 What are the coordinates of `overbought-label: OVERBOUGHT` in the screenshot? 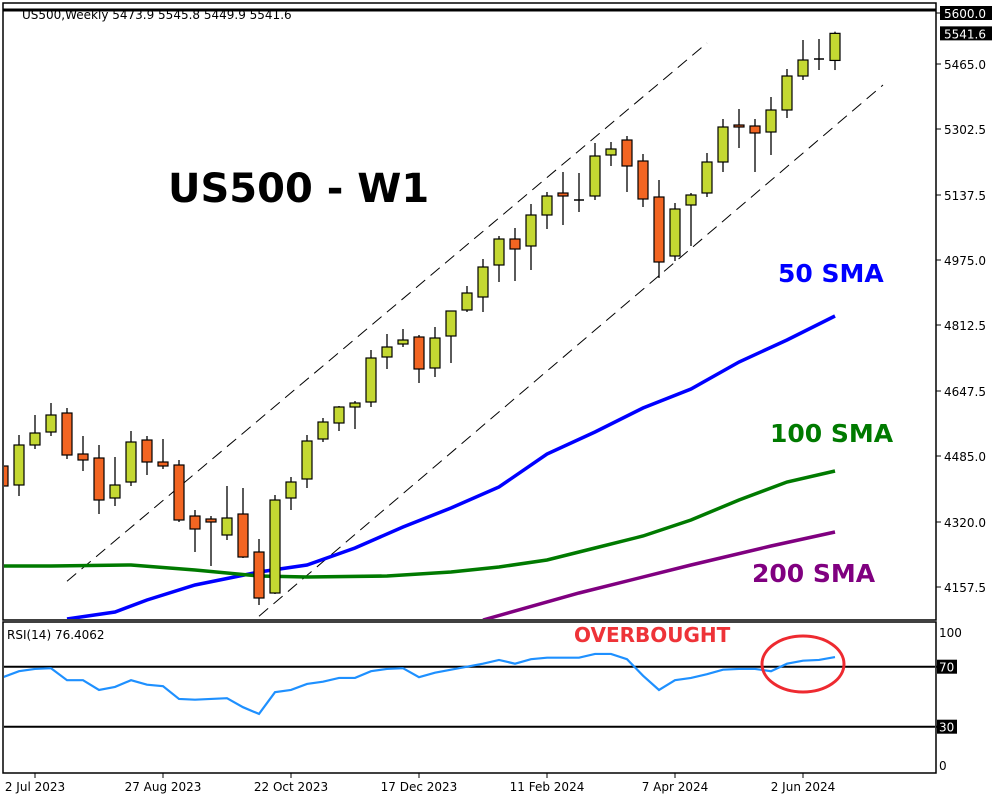 It's located at (652, 635).